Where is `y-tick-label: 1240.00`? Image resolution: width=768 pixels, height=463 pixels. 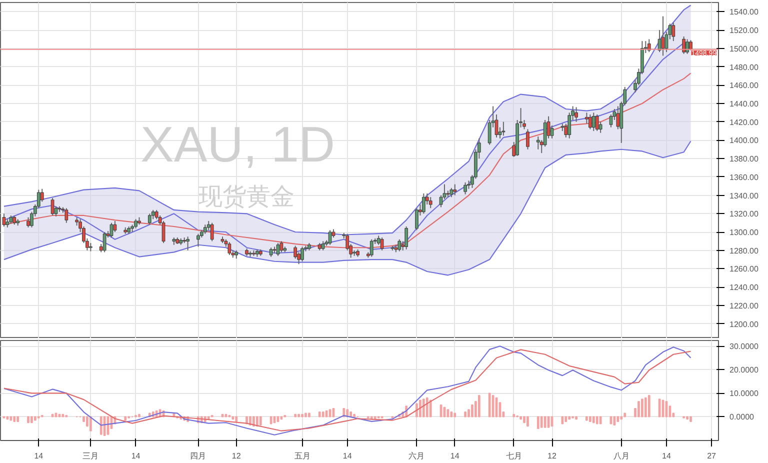 y-tick-label: 1240.00 is located at coordinates (744, 287).